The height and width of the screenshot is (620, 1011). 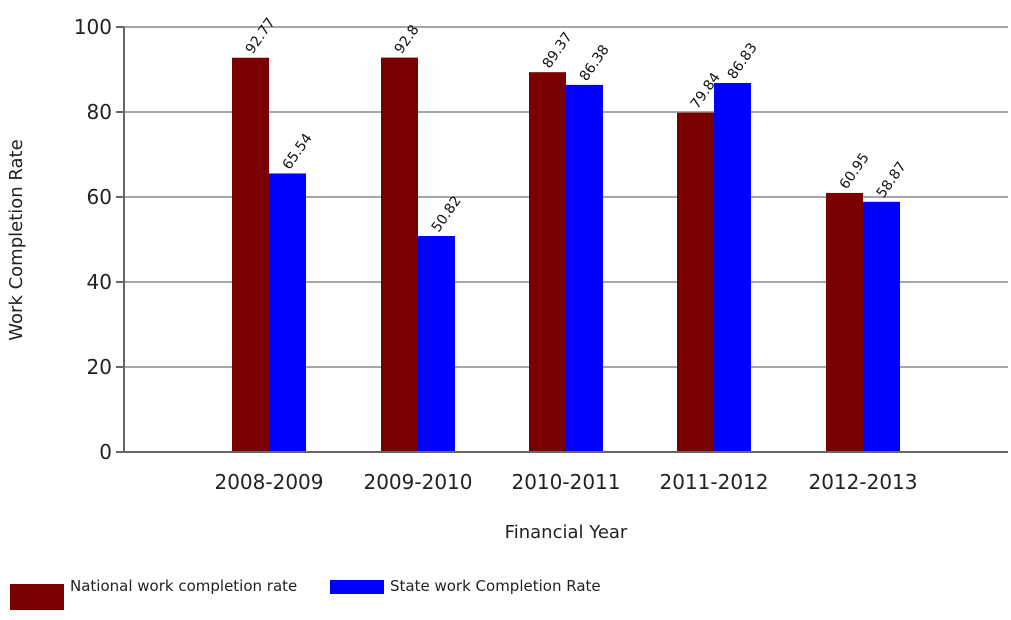 What do you see at coordinates (862, 482) in the screenshot?
I see `x-tick-label: 2012-2013` at bounding box center [862, 482].